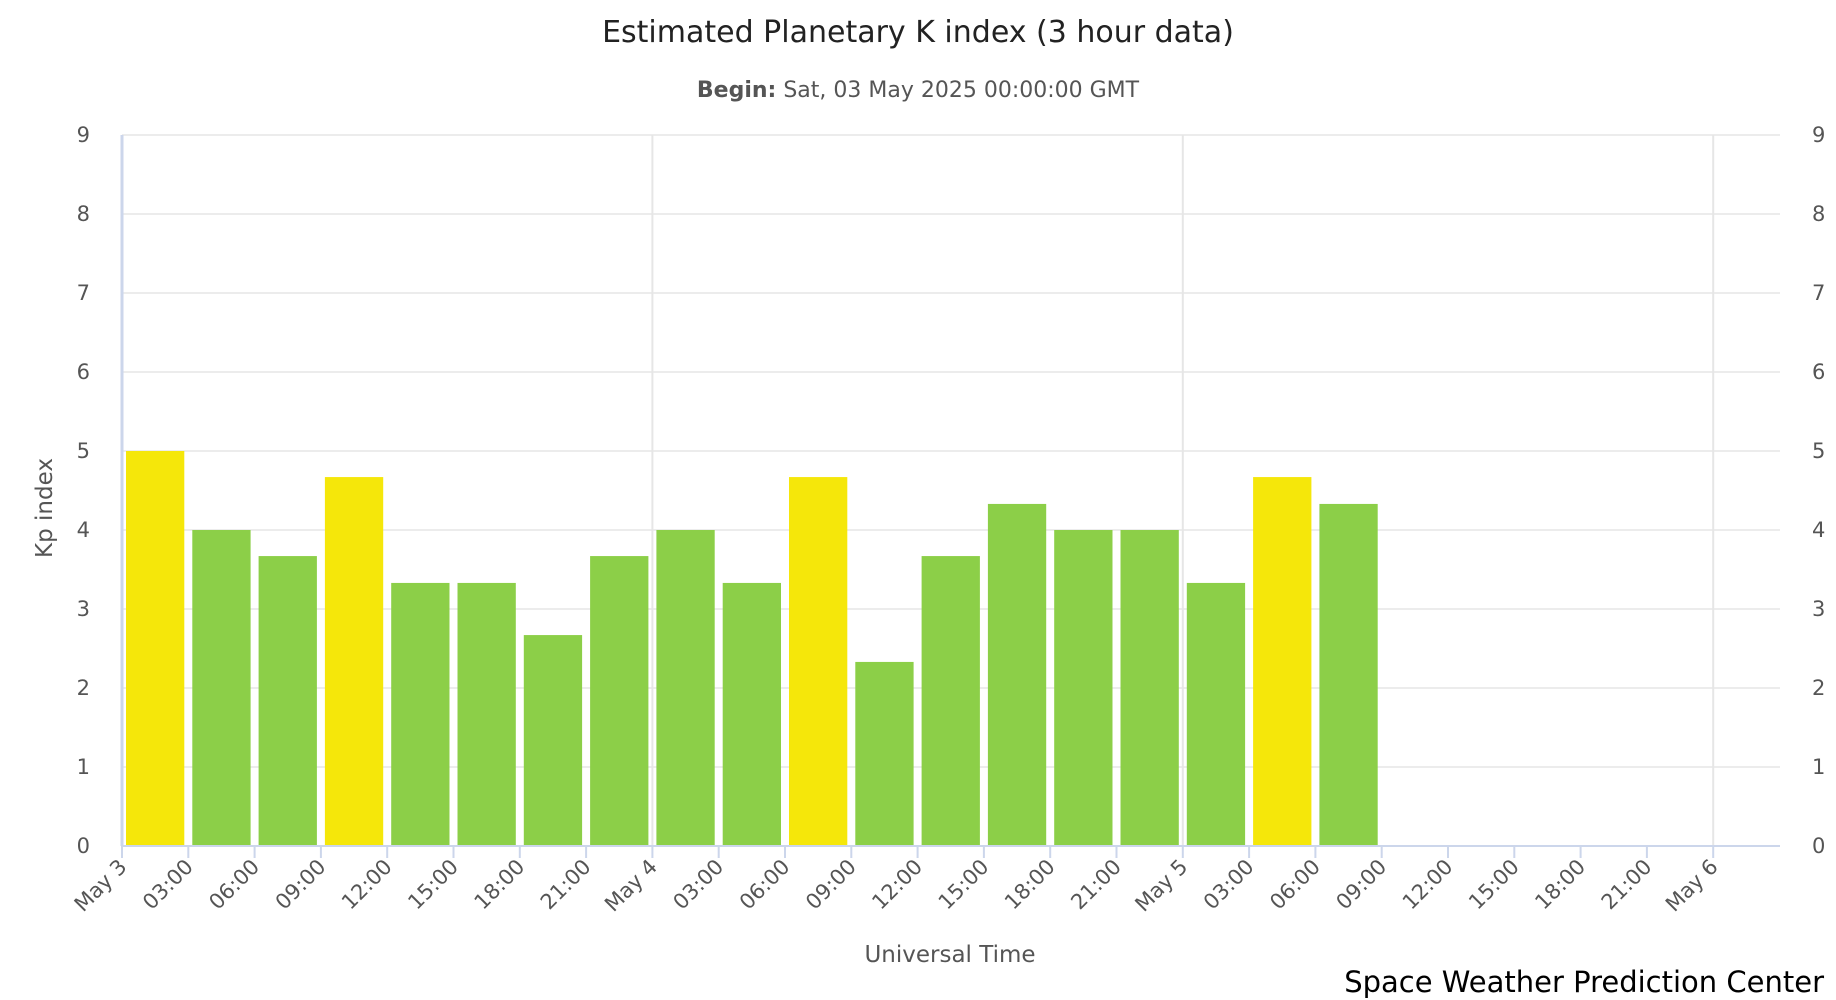 The height and width of the screenshot is (1000, 1836). Describe the element at coordinates (949, 955) in the screenshot. I see `x-axis-title: Universal Time` at that location.